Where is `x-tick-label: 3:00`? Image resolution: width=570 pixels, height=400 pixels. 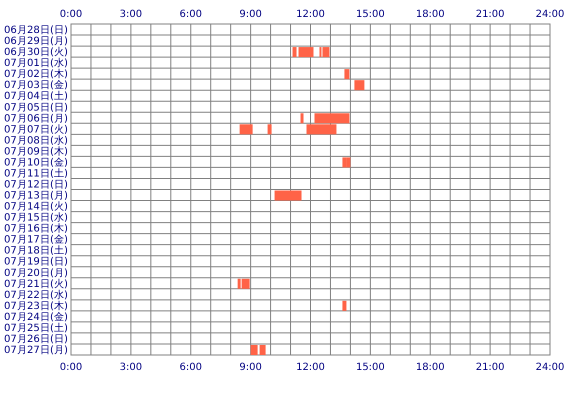
x-tick-label: 3:00 is located at coordinates (131, 14).